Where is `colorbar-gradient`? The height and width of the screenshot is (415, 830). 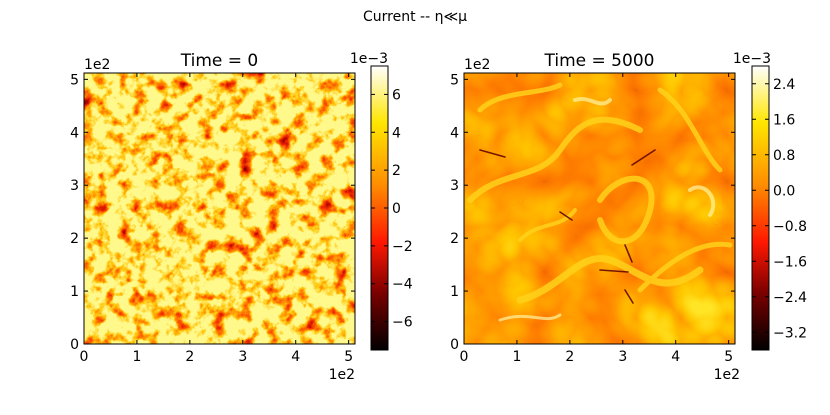 colorbar-gradient is located at coordinates (760, 208).